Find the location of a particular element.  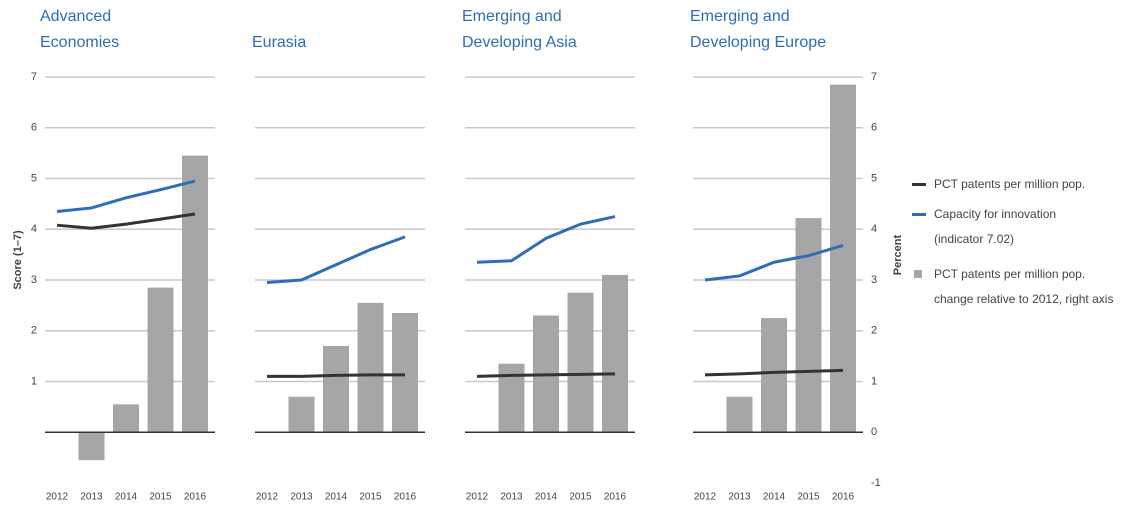

y2-tick-label: 0 is located at coordinates (874, 432).